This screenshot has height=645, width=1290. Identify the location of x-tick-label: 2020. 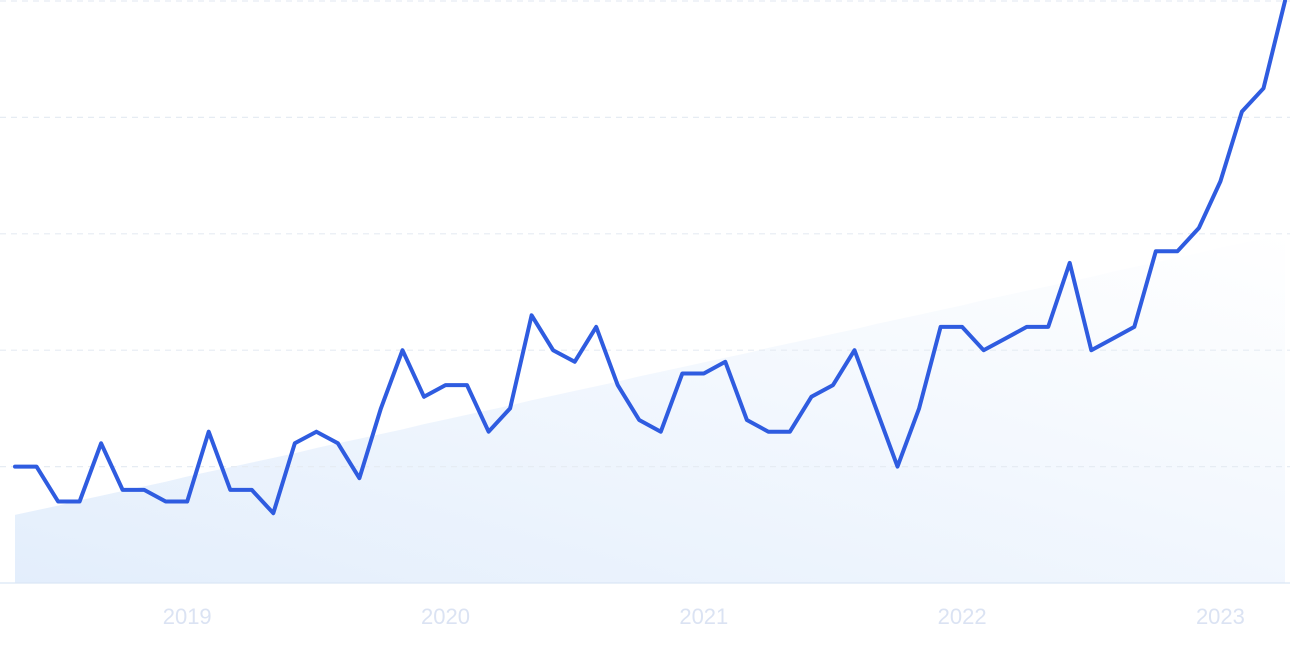
(445, 616).